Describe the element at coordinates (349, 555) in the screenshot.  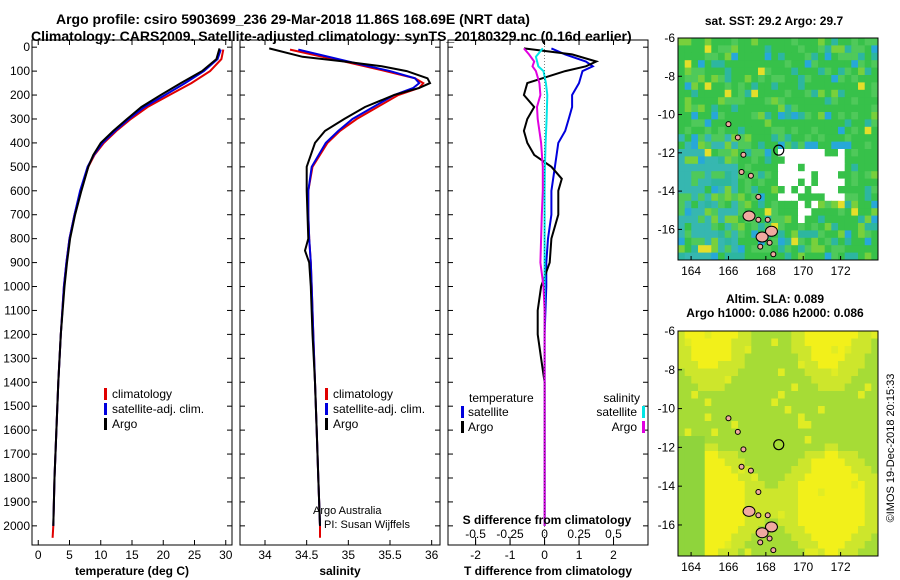
I see `x-tick-label: 35` at that location.